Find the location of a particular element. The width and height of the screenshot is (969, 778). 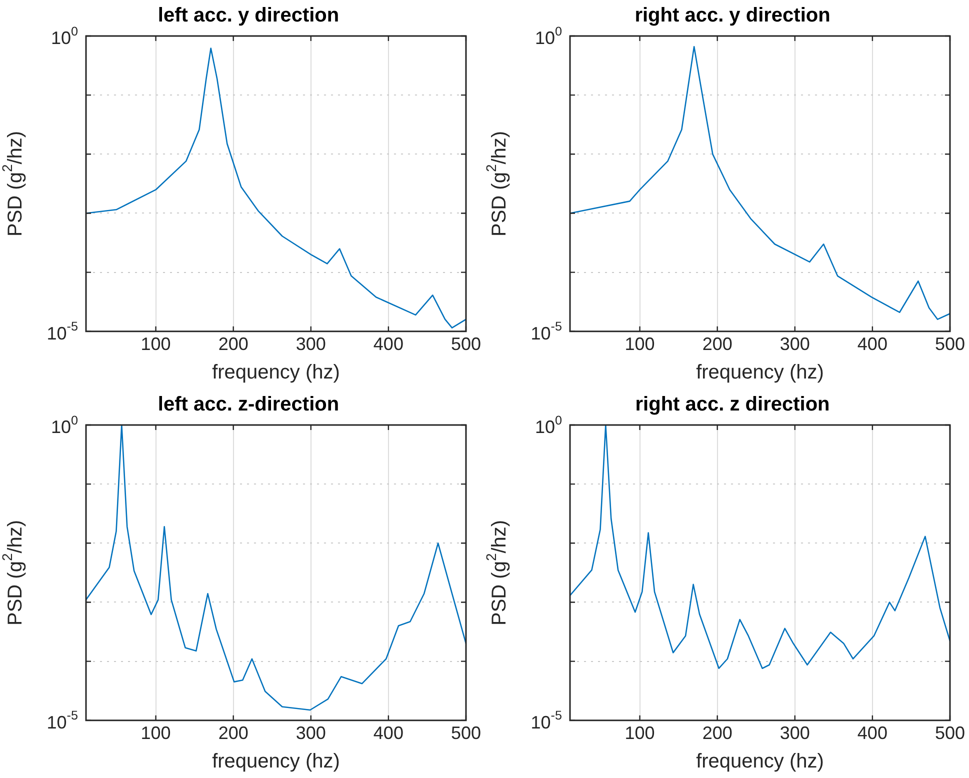

chart-title: right acc. z direction is located at coordinates (732, 405).